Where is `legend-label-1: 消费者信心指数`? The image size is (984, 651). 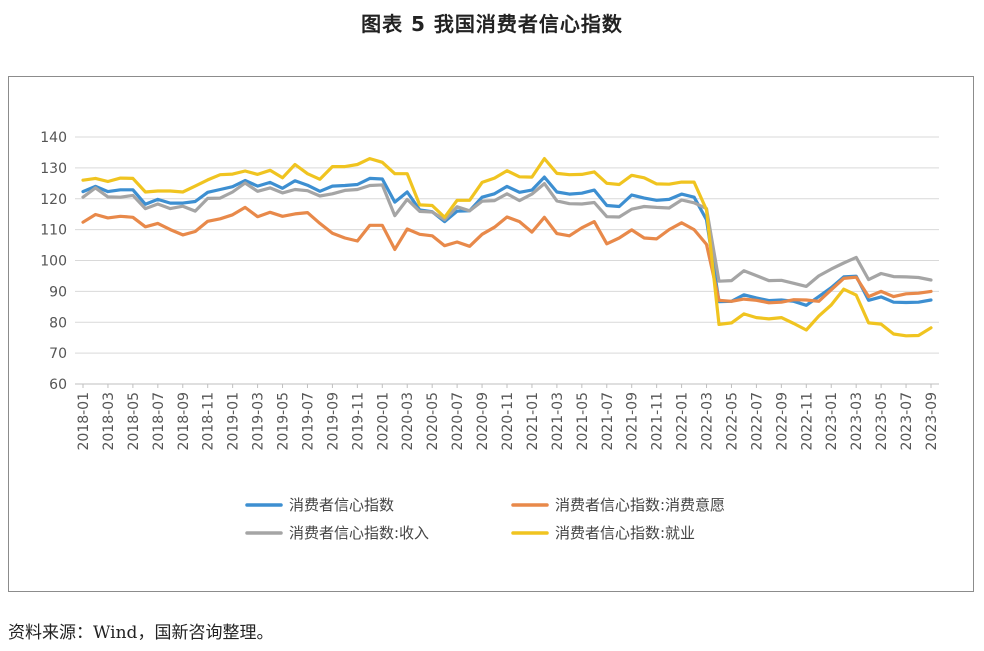
legend-label-1: 消费者信心指数 is located at coordinates (341, 505).